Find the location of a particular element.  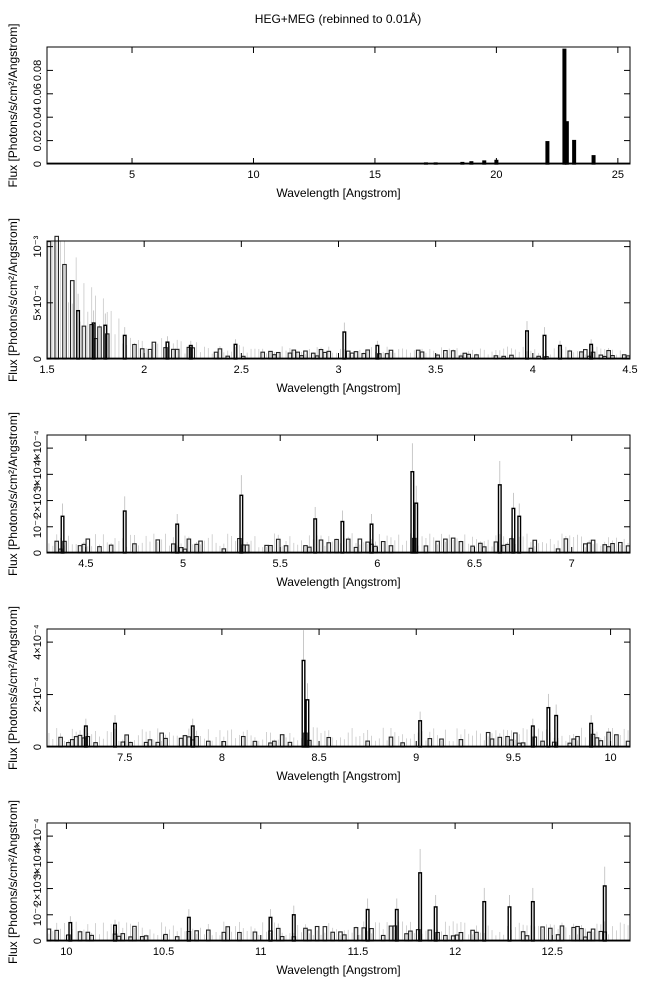

x-tick-label: 15 is located at coordinates (375, 175).